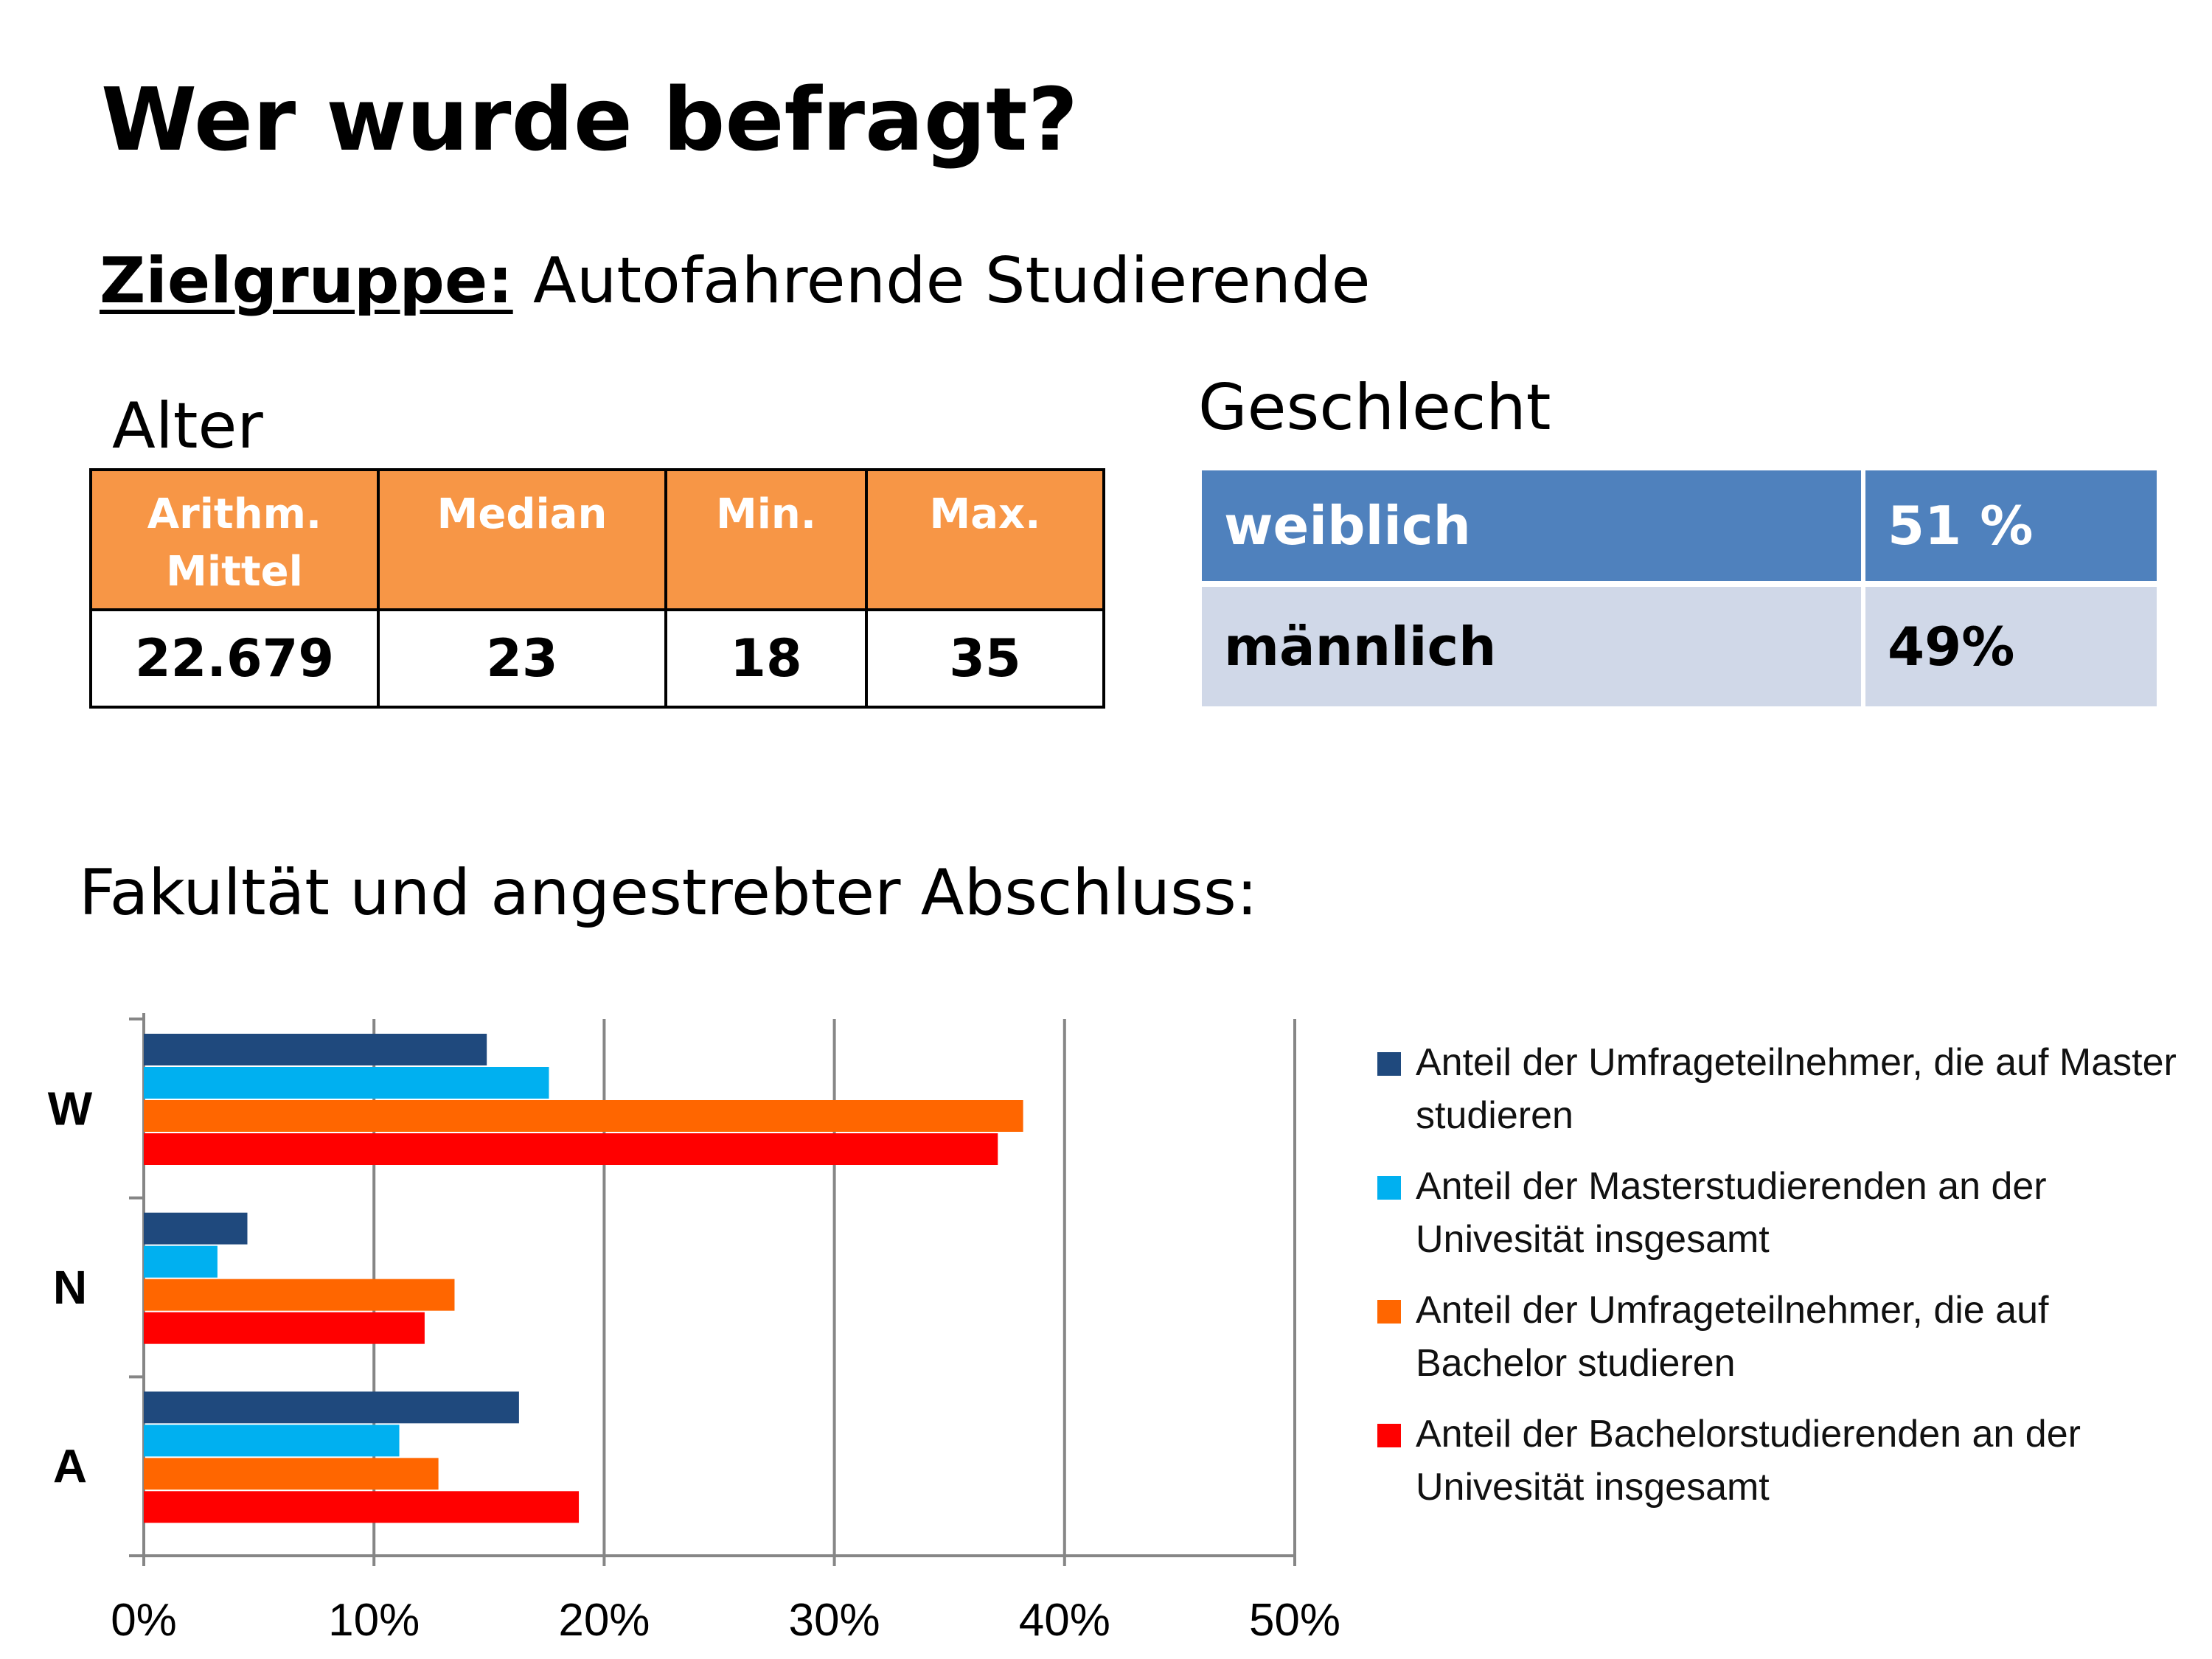 The height and width of the screenshot is (1659, 2212). I want to click on age-table-header-row: Arithm. Mittel Median Min. Max., so click(597, 539).